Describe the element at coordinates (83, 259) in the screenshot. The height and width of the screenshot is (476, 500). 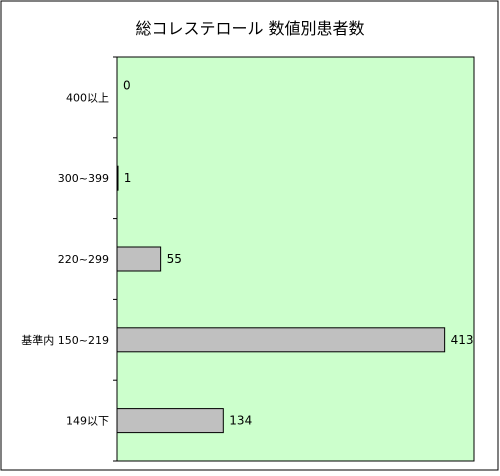
I see `category-label: 220~299` at that location.